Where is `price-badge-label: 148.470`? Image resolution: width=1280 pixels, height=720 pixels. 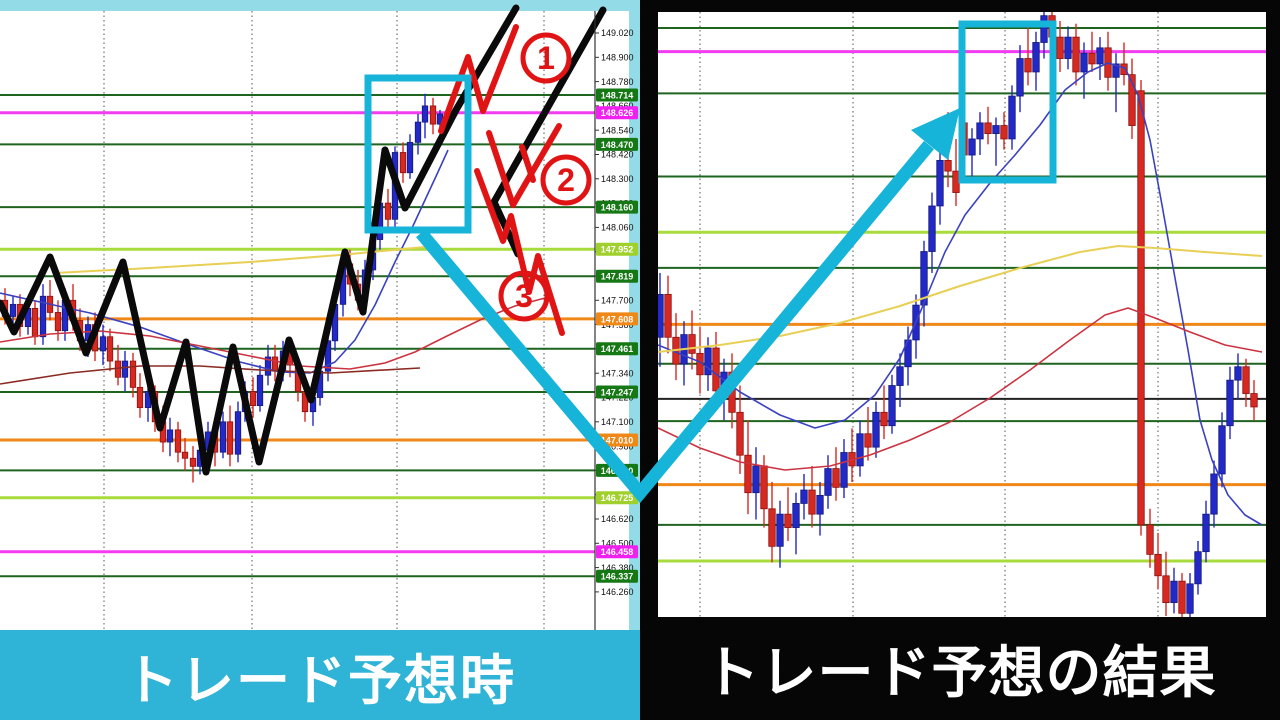
price-badge-label: 148.470 is located at coordinates (617, 145).